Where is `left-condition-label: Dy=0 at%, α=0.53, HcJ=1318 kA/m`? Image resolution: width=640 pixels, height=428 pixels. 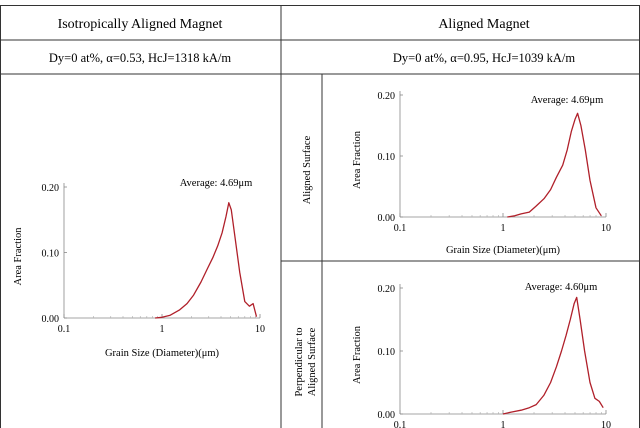
left-condition-label: Dy=0 at%, α=0.53, HcJ=1318 kA/m is located at coordinates (140, 58).